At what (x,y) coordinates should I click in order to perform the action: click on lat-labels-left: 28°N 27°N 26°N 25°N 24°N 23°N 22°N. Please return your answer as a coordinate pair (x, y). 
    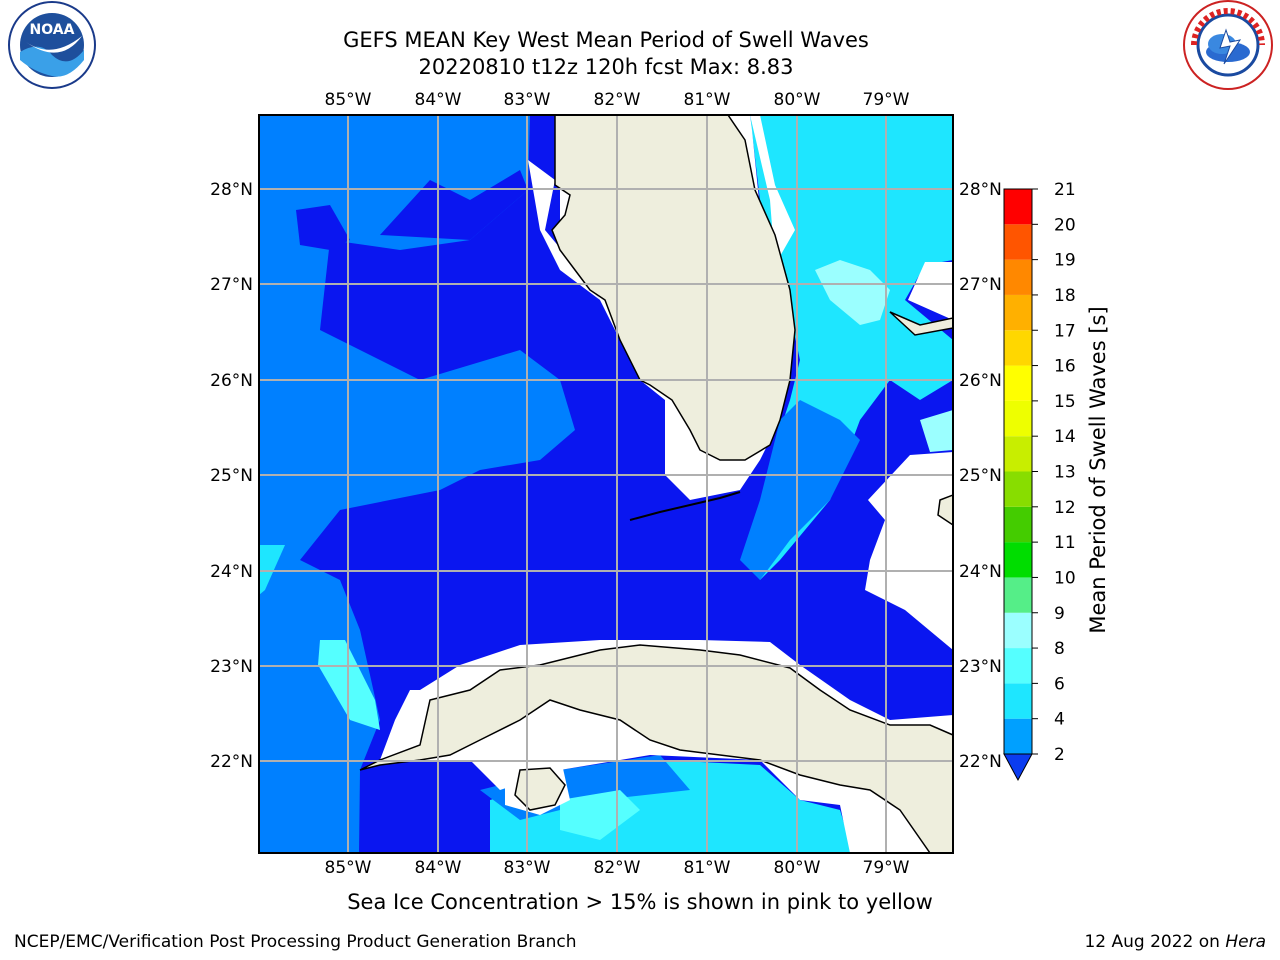
    Looking at the image, I should click on (231, 476).